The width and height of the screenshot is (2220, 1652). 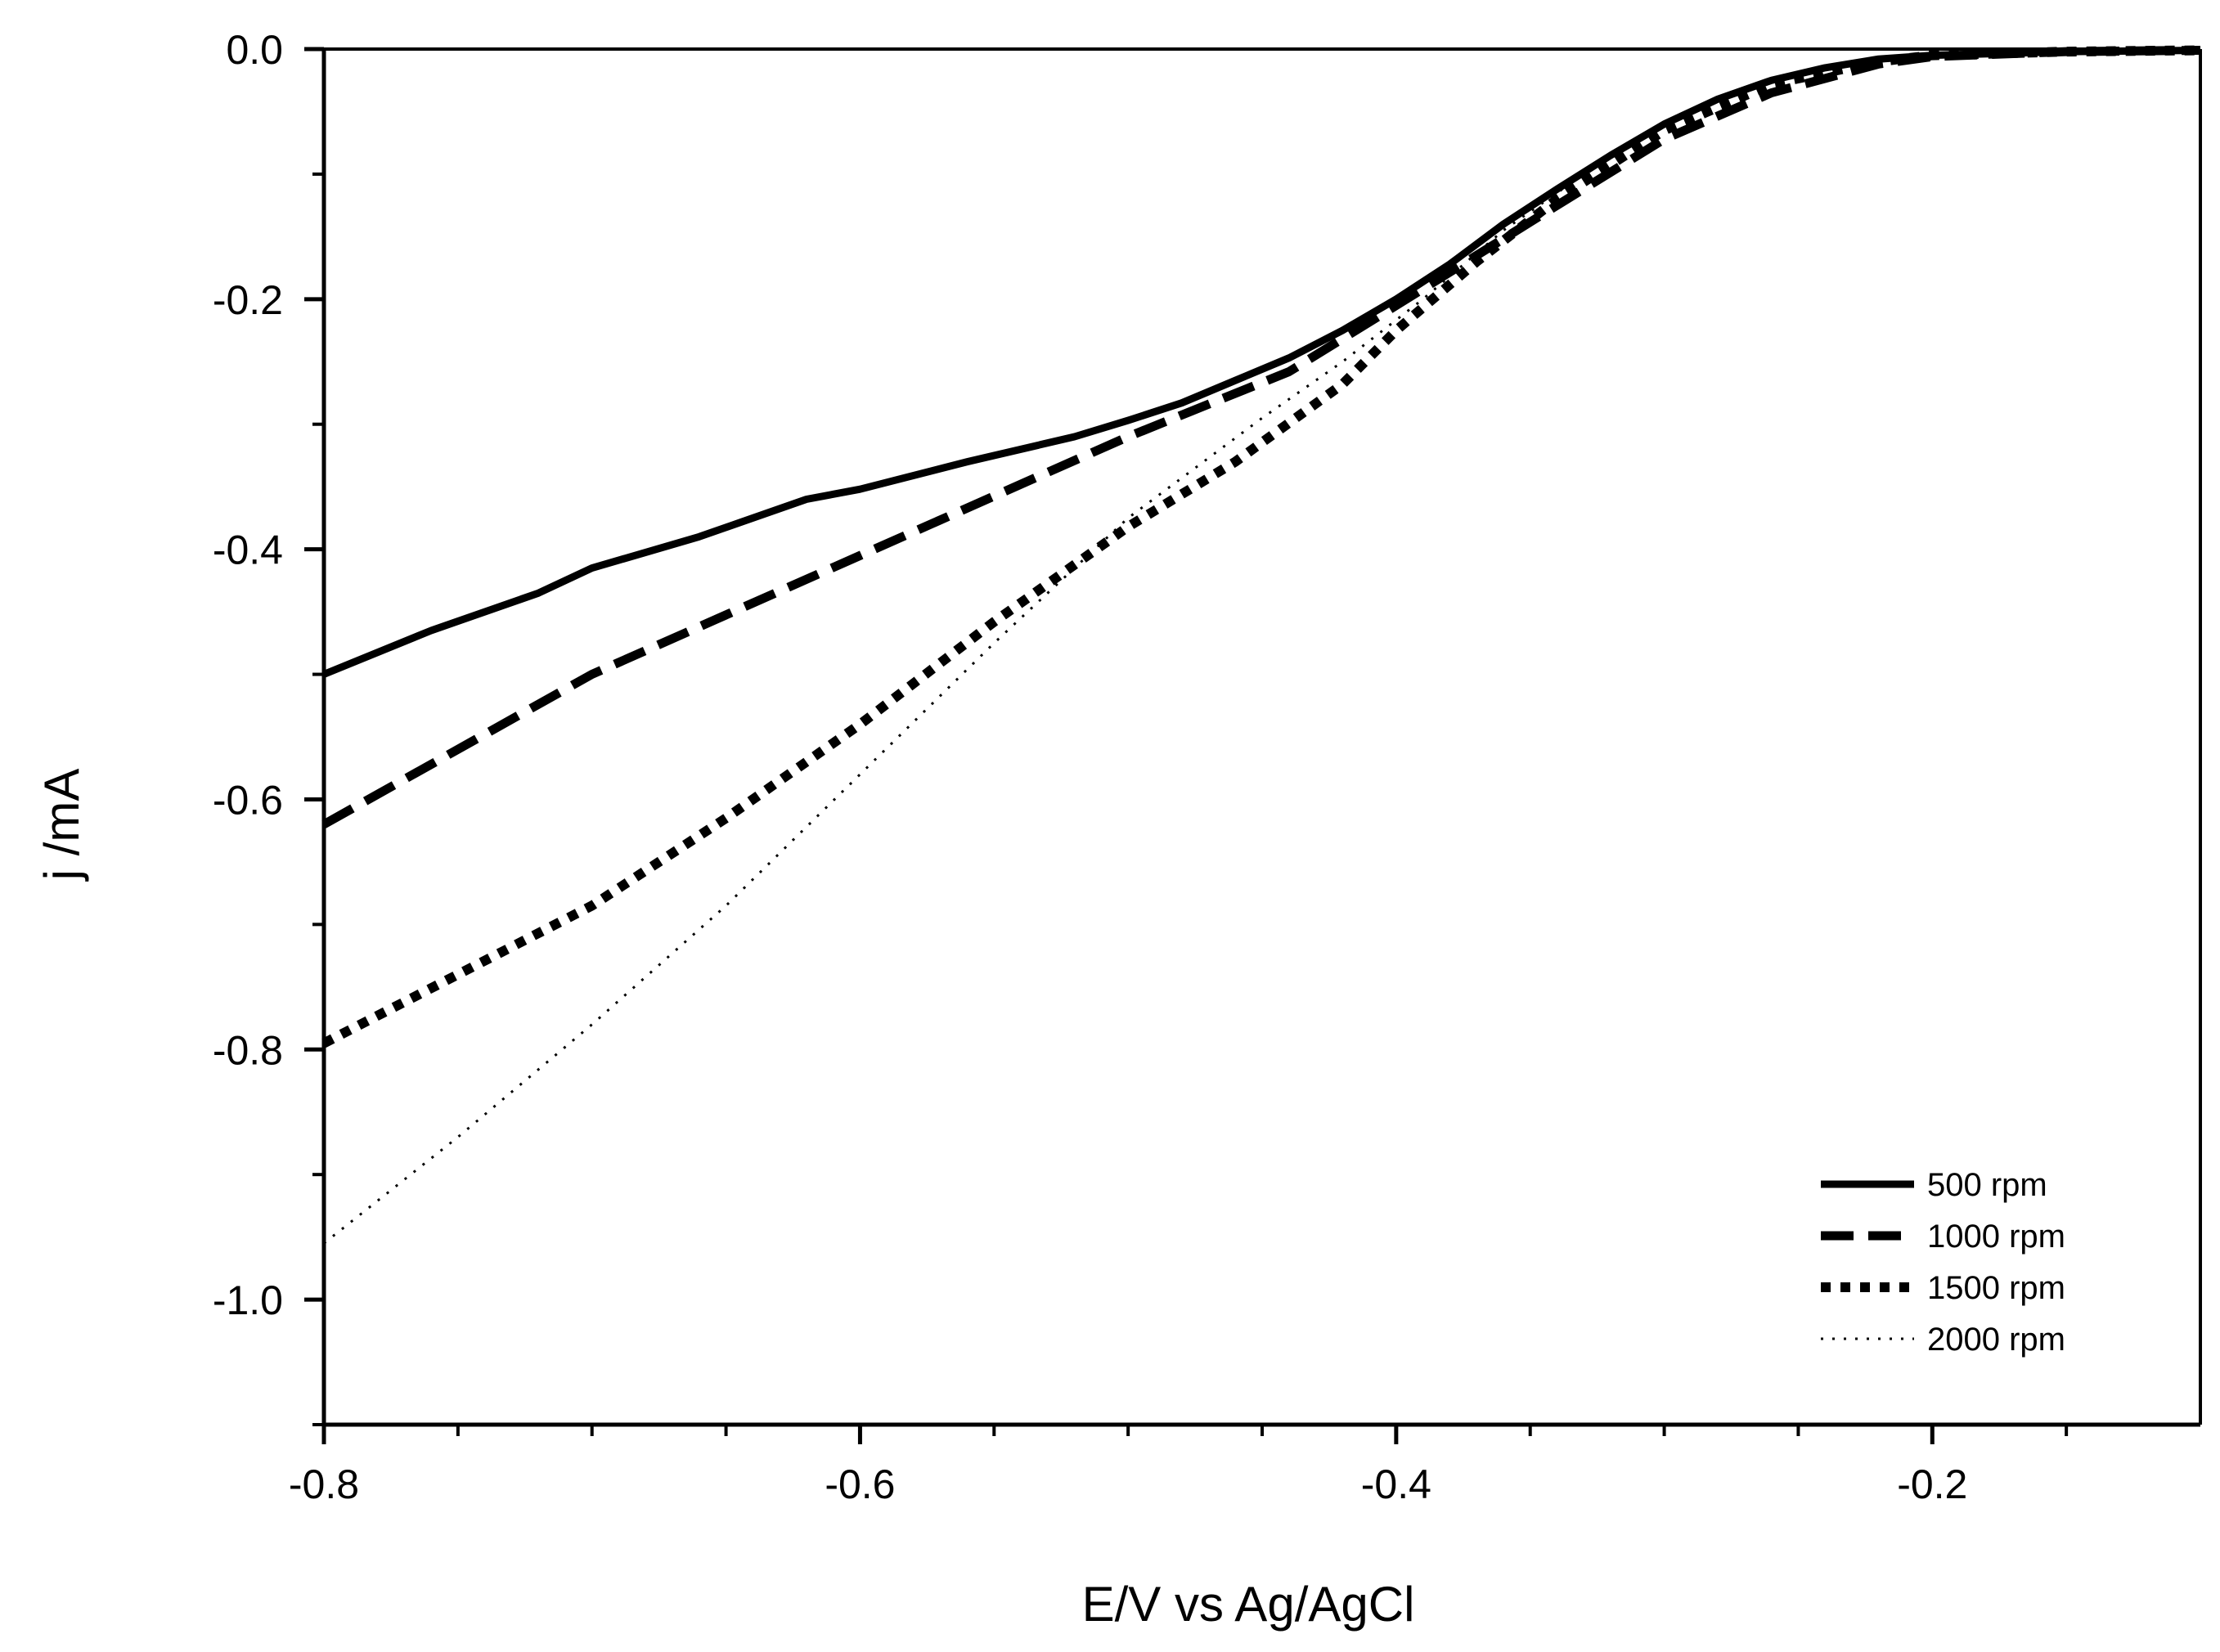 What do you see at coordinates (324, 1484) in the screenshot?
I see `x-tick-label: -0.8` at bounding box center [324, 1484].